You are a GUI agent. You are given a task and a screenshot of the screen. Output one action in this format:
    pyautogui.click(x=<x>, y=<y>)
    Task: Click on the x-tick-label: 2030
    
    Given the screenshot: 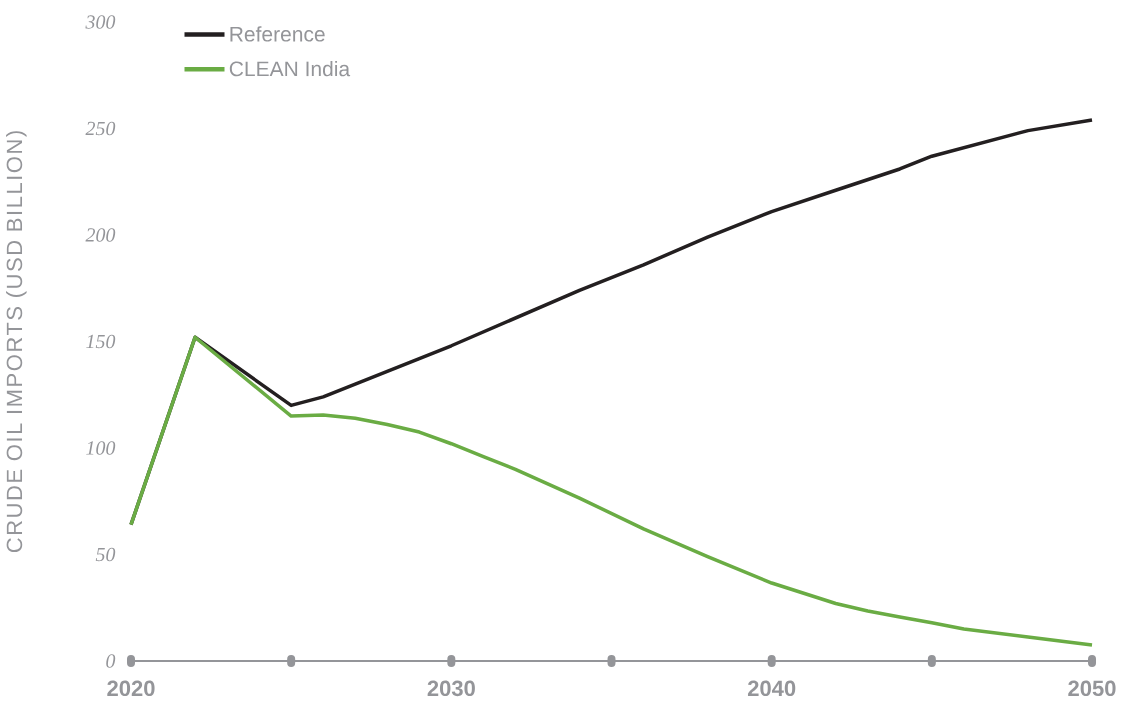 What is the action you would take?
    pyautogui.click(x=451, y=688)
    